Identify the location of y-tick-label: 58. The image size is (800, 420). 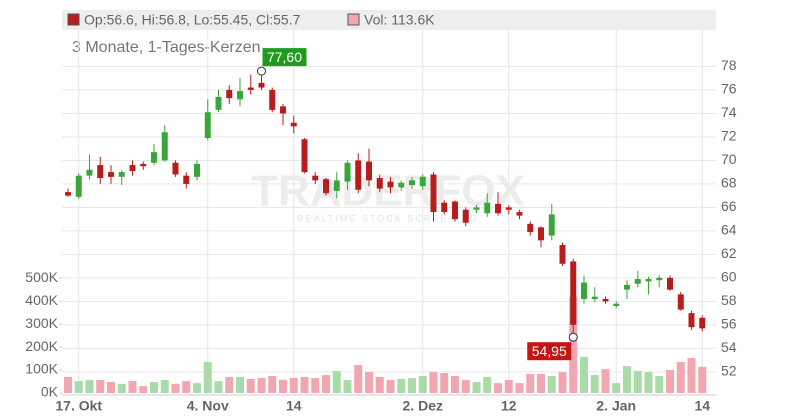
(729, 300).